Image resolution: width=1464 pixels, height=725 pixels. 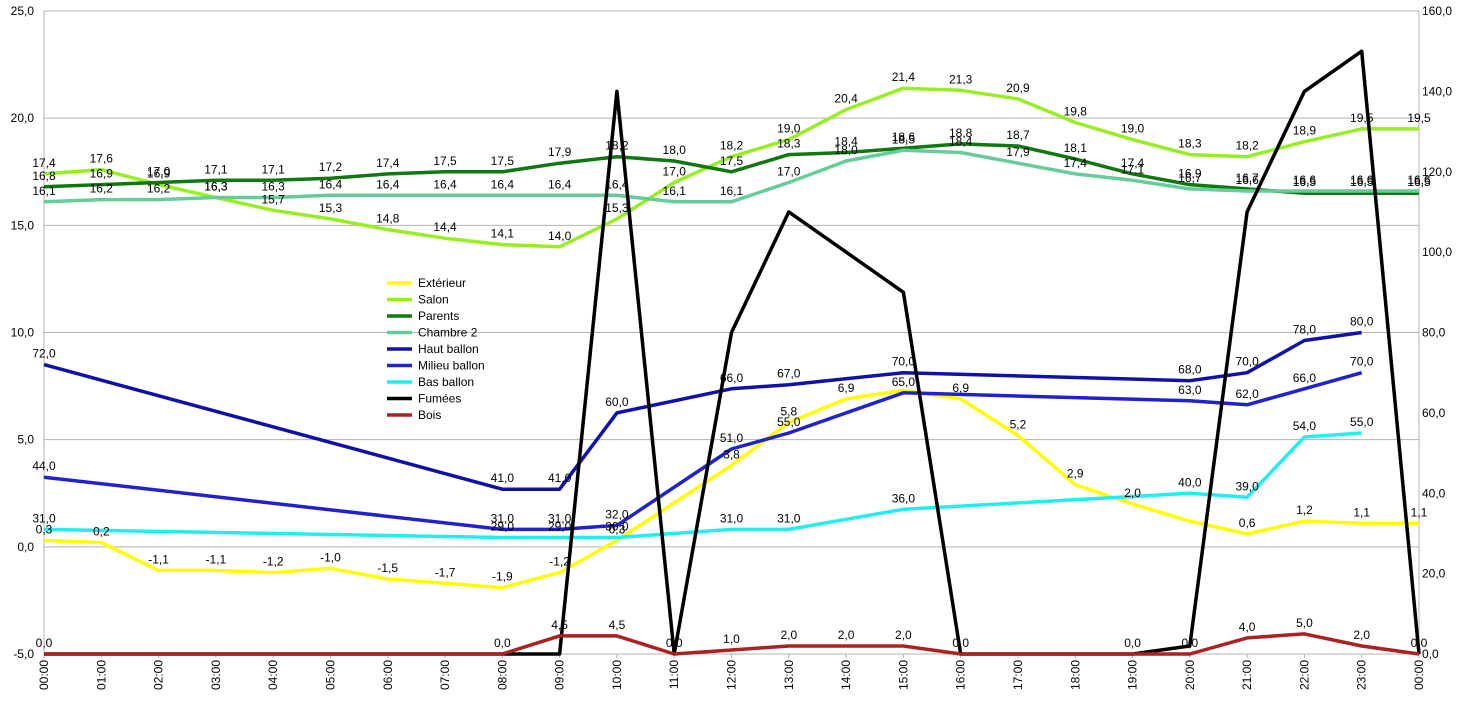 I want to click on data-label: 19,5, so click(x=1362, y=118).